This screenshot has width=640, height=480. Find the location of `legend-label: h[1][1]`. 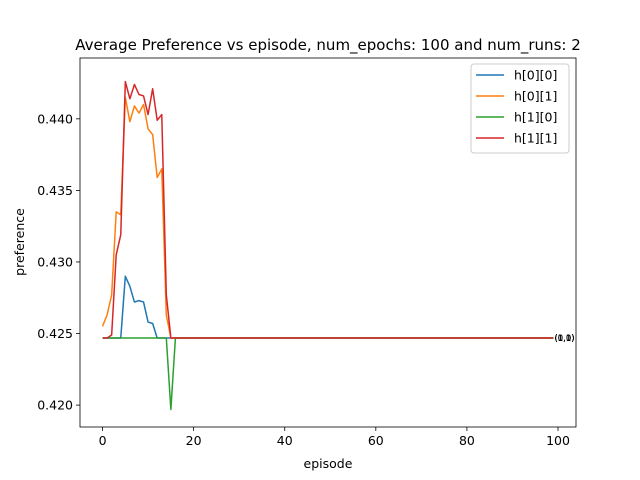

legend-label: h[1][1] is located at coordinates (535, 138).